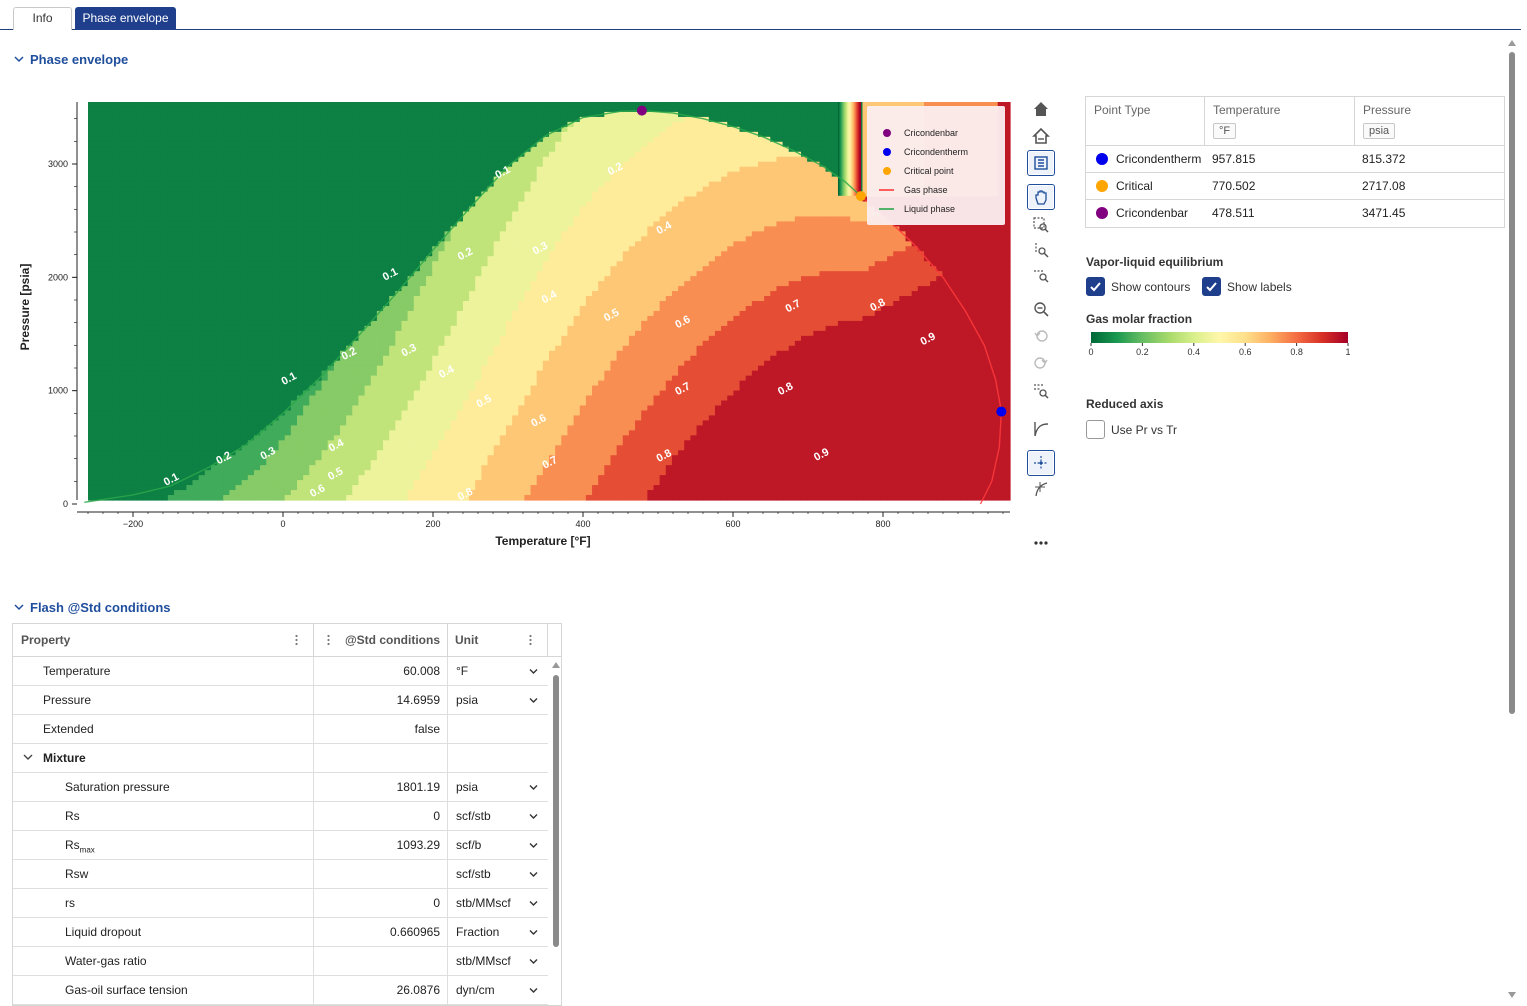 Image resolution: width=1527 pixels, height=1006 pixels. I want to click on table-row: Rsw scf/stb, so click(280, 874).